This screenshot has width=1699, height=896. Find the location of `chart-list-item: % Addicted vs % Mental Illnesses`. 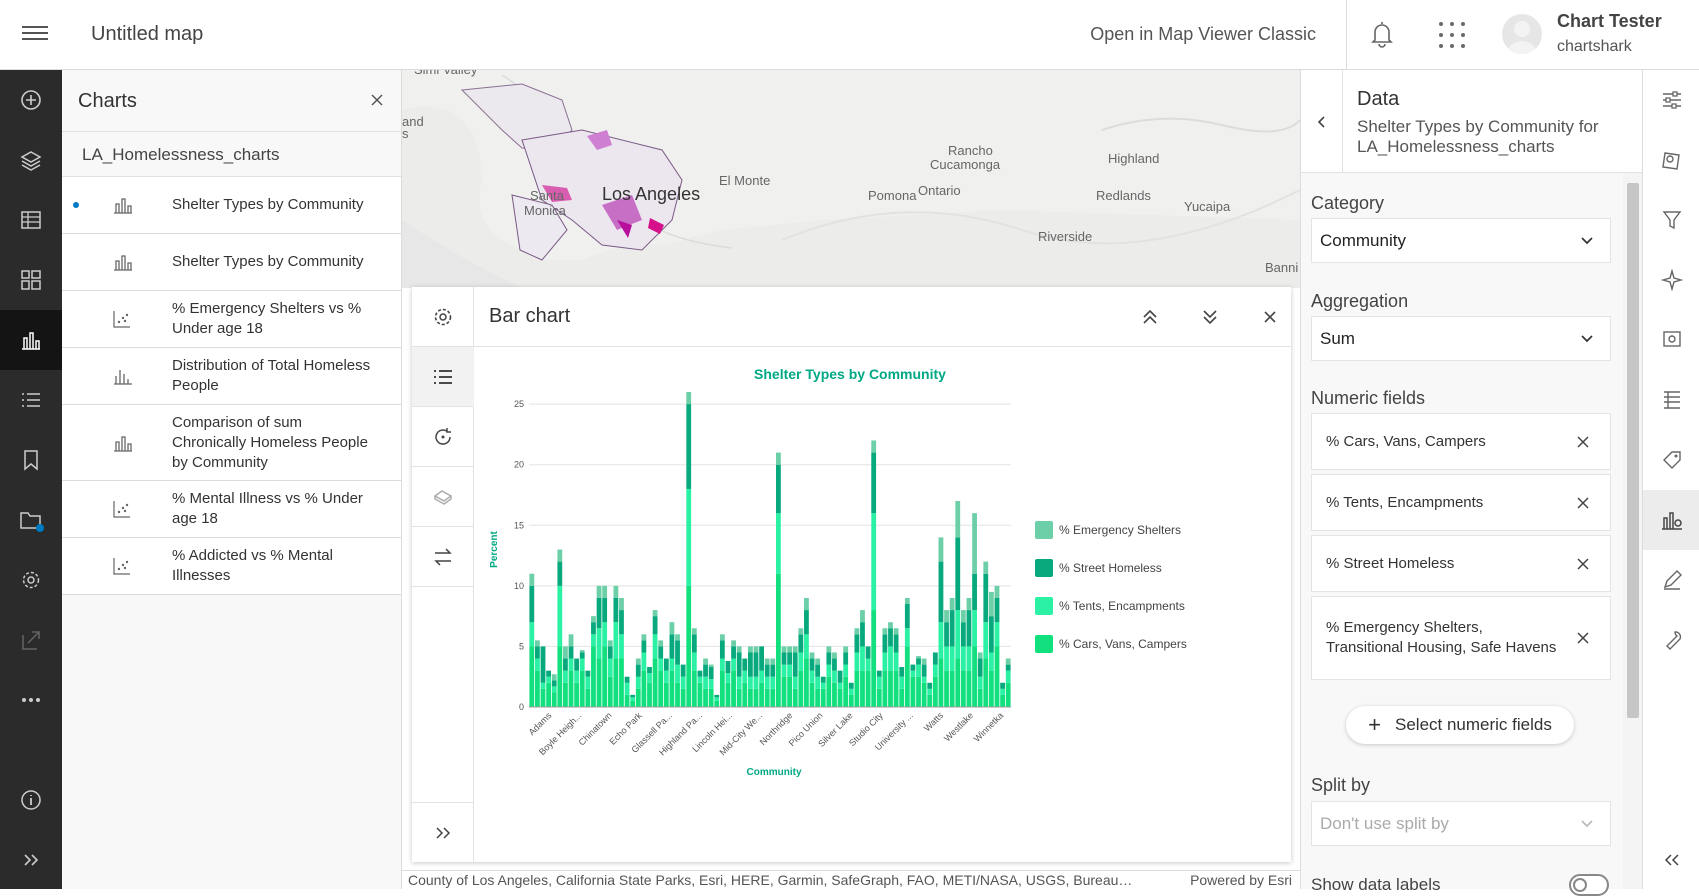

chart-list-item: % Addicted vs % Mental Illnesses is located at coordinates (231, 566).